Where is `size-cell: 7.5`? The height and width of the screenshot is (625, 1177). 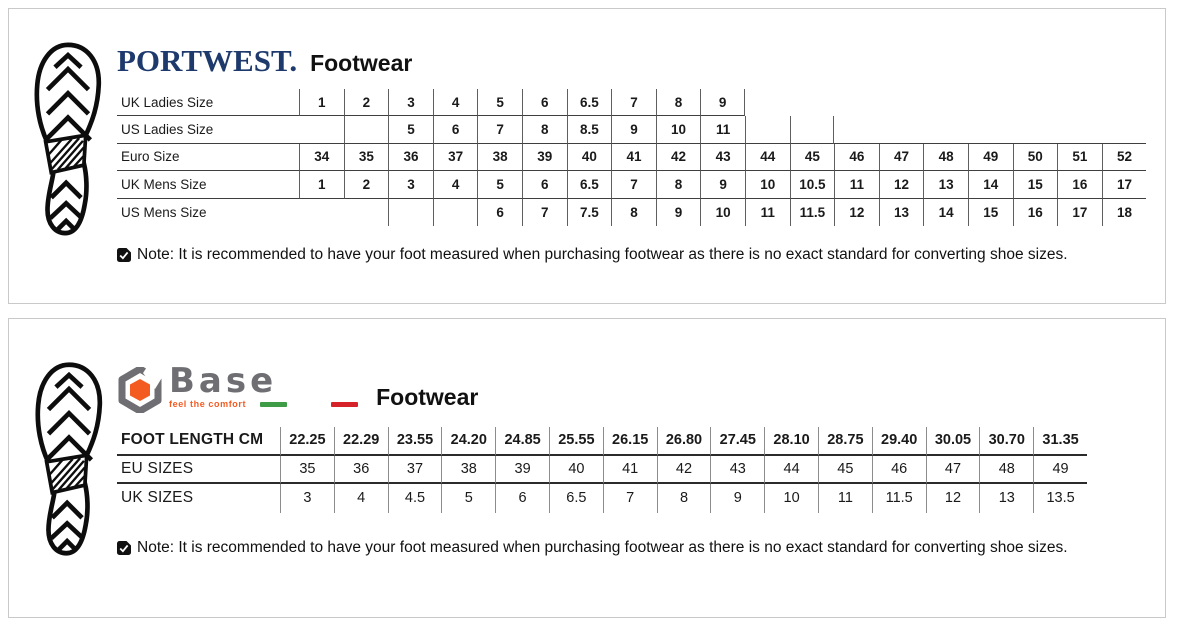
size-cell: 7.5 is located at coordinates (589, 212).